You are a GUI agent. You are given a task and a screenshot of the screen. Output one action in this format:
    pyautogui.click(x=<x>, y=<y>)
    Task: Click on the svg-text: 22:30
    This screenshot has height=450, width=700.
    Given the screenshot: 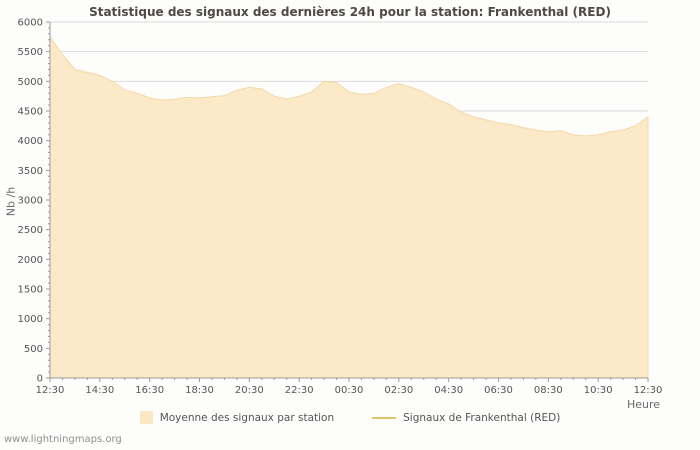 What is the action you would take?
    pyautogui.click(x=299, y=390)
    